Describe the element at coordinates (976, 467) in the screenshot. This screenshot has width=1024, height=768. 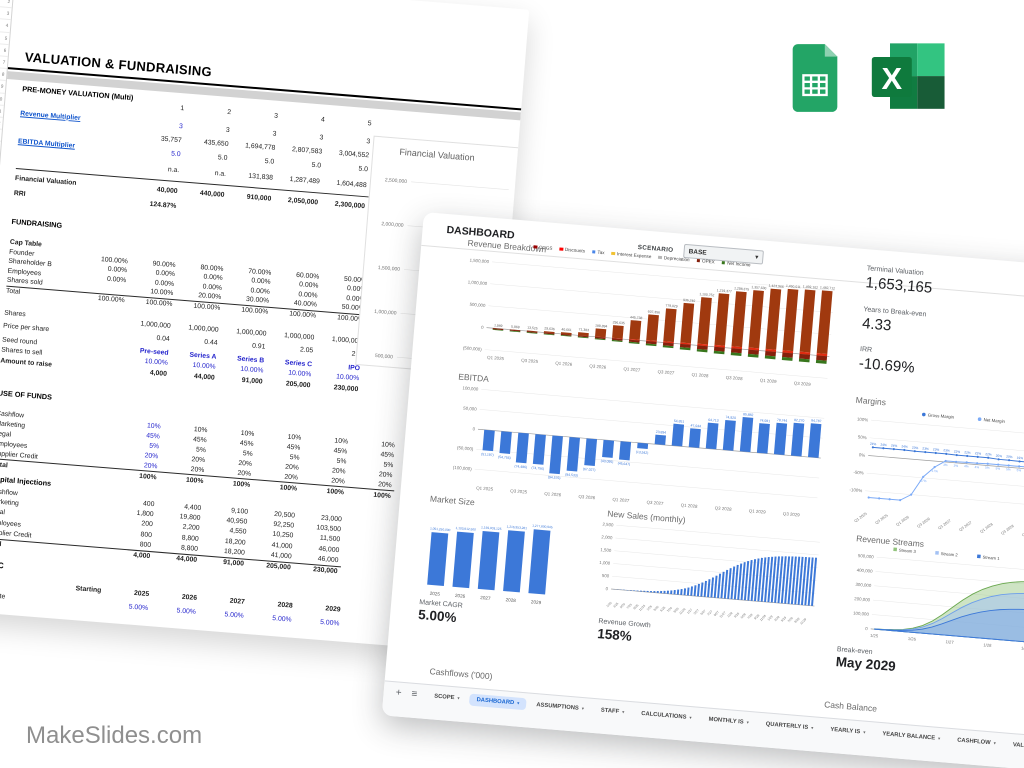
I see `svg-text: 4%` at that location.